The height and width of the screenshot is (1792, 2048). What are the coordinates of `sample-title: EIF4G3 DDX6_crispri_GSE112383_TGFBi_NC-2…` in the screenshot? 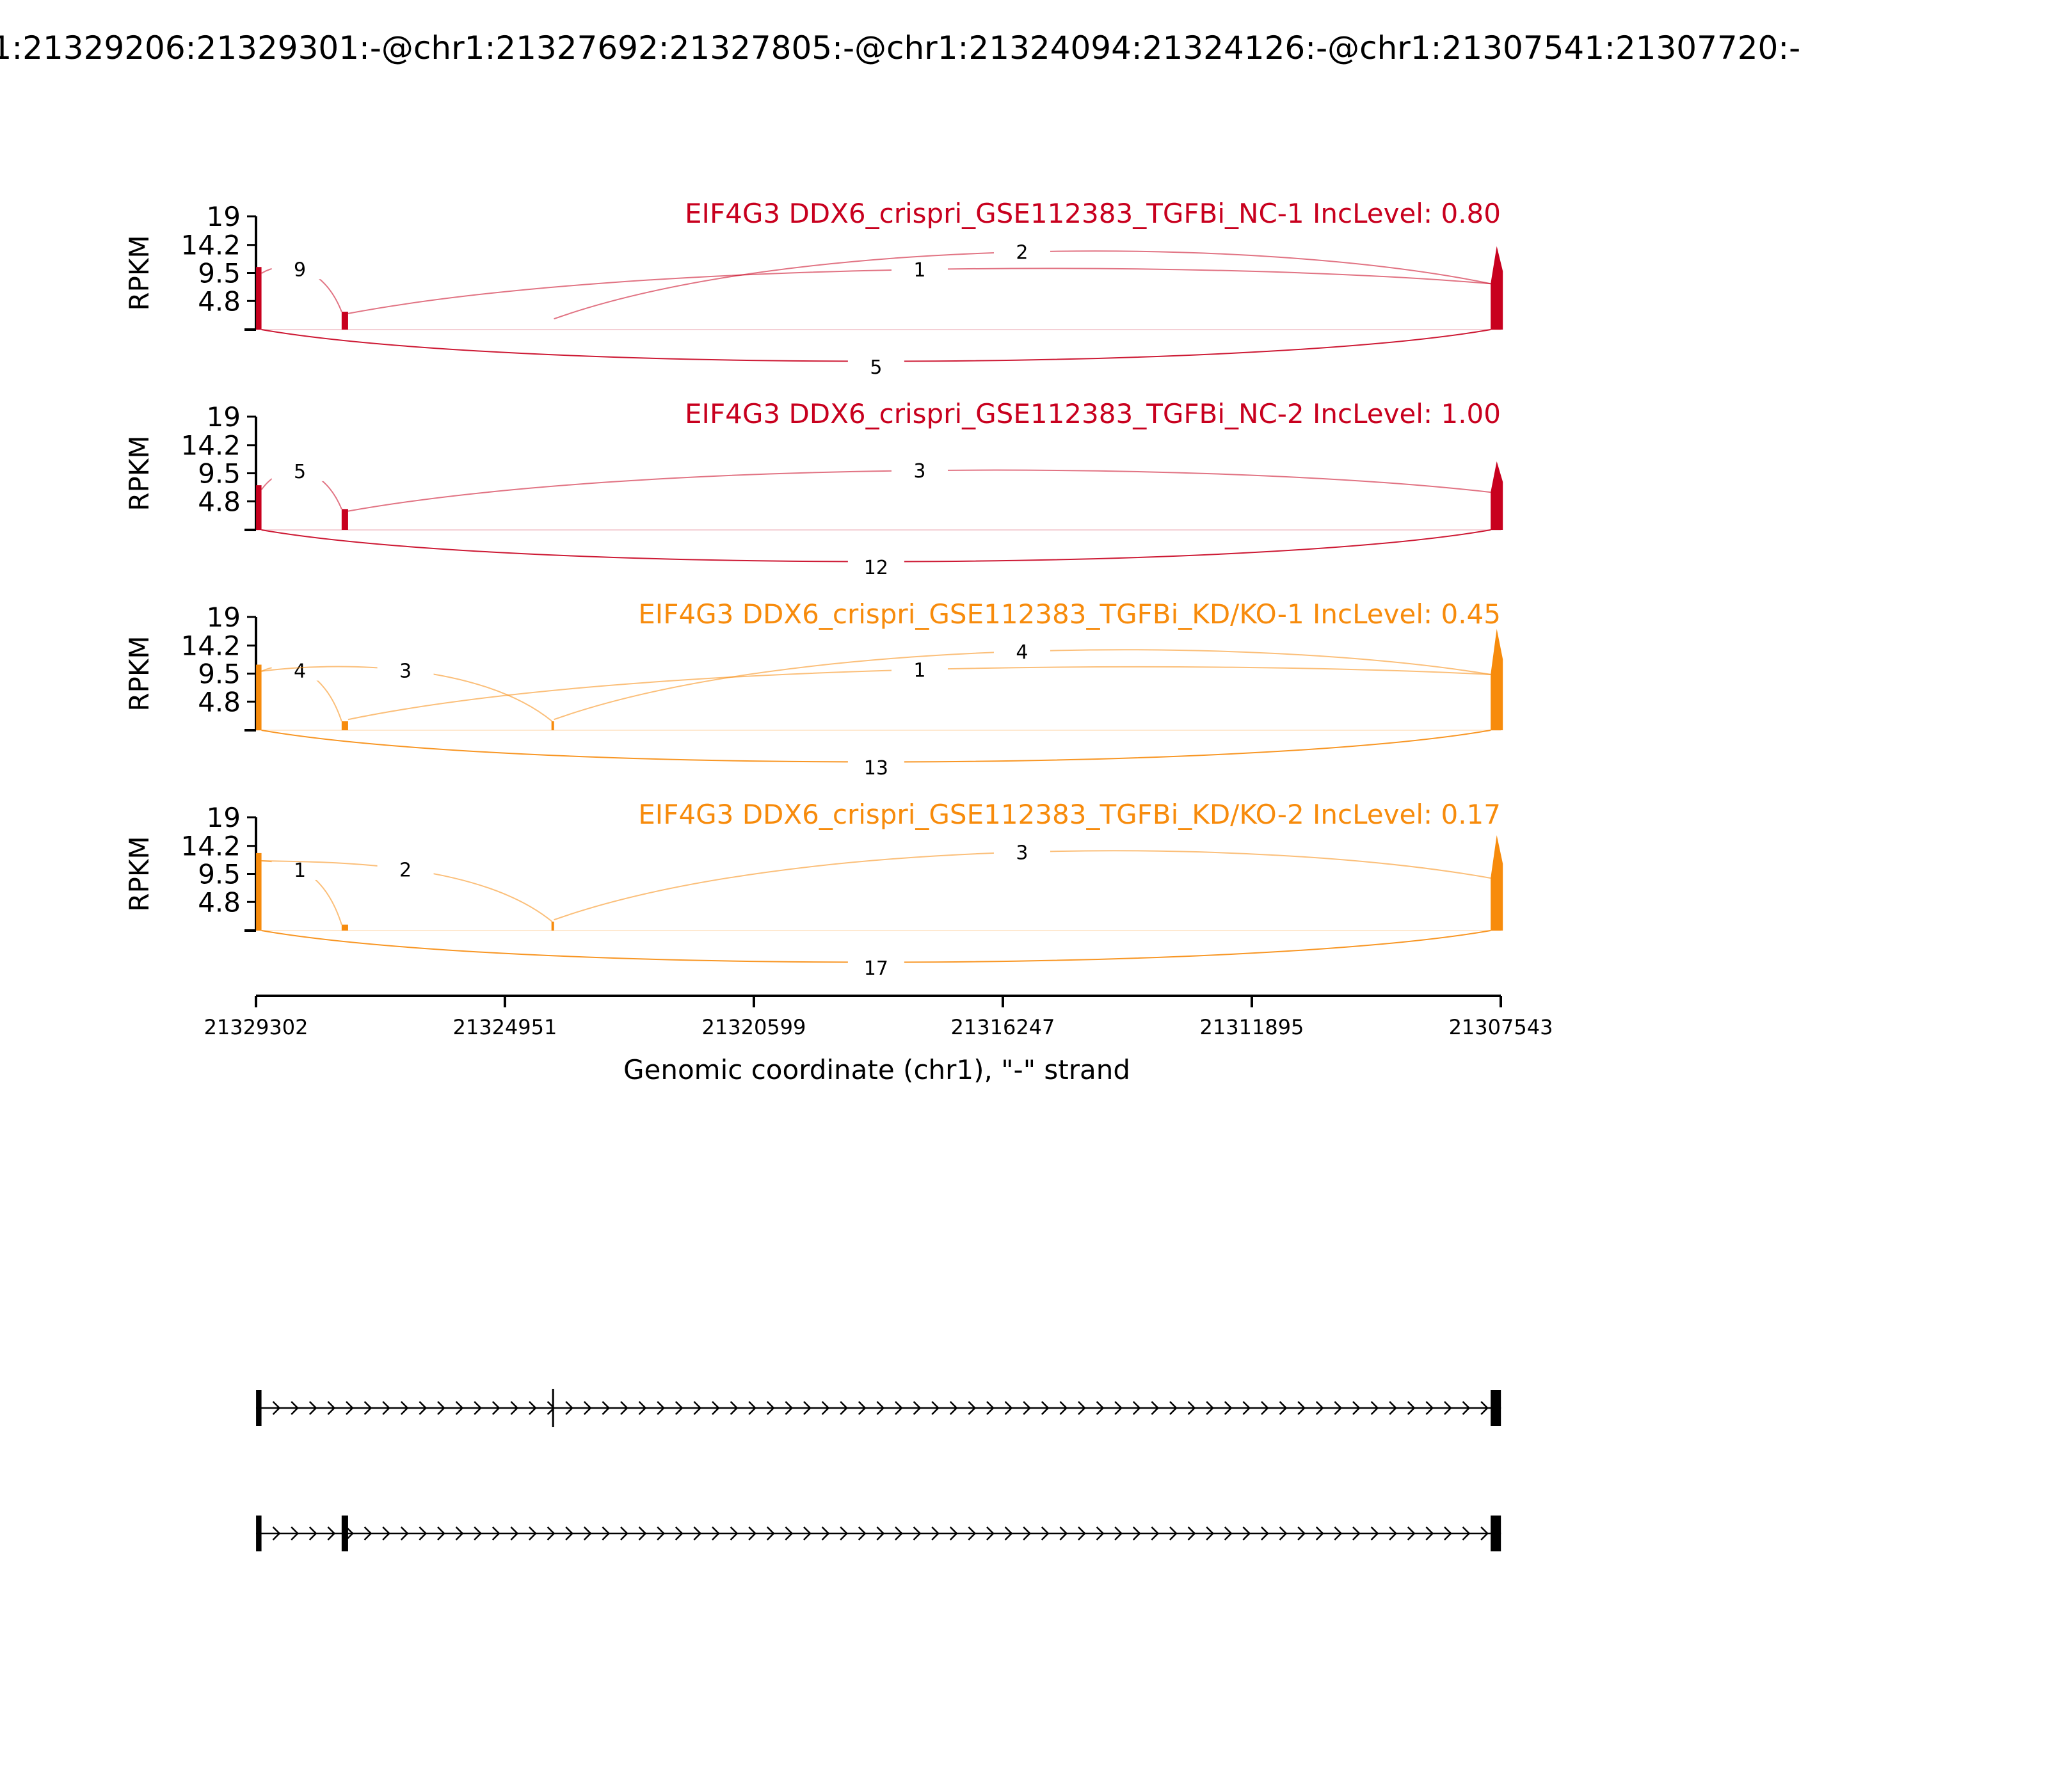 It's located at (1093, 413).